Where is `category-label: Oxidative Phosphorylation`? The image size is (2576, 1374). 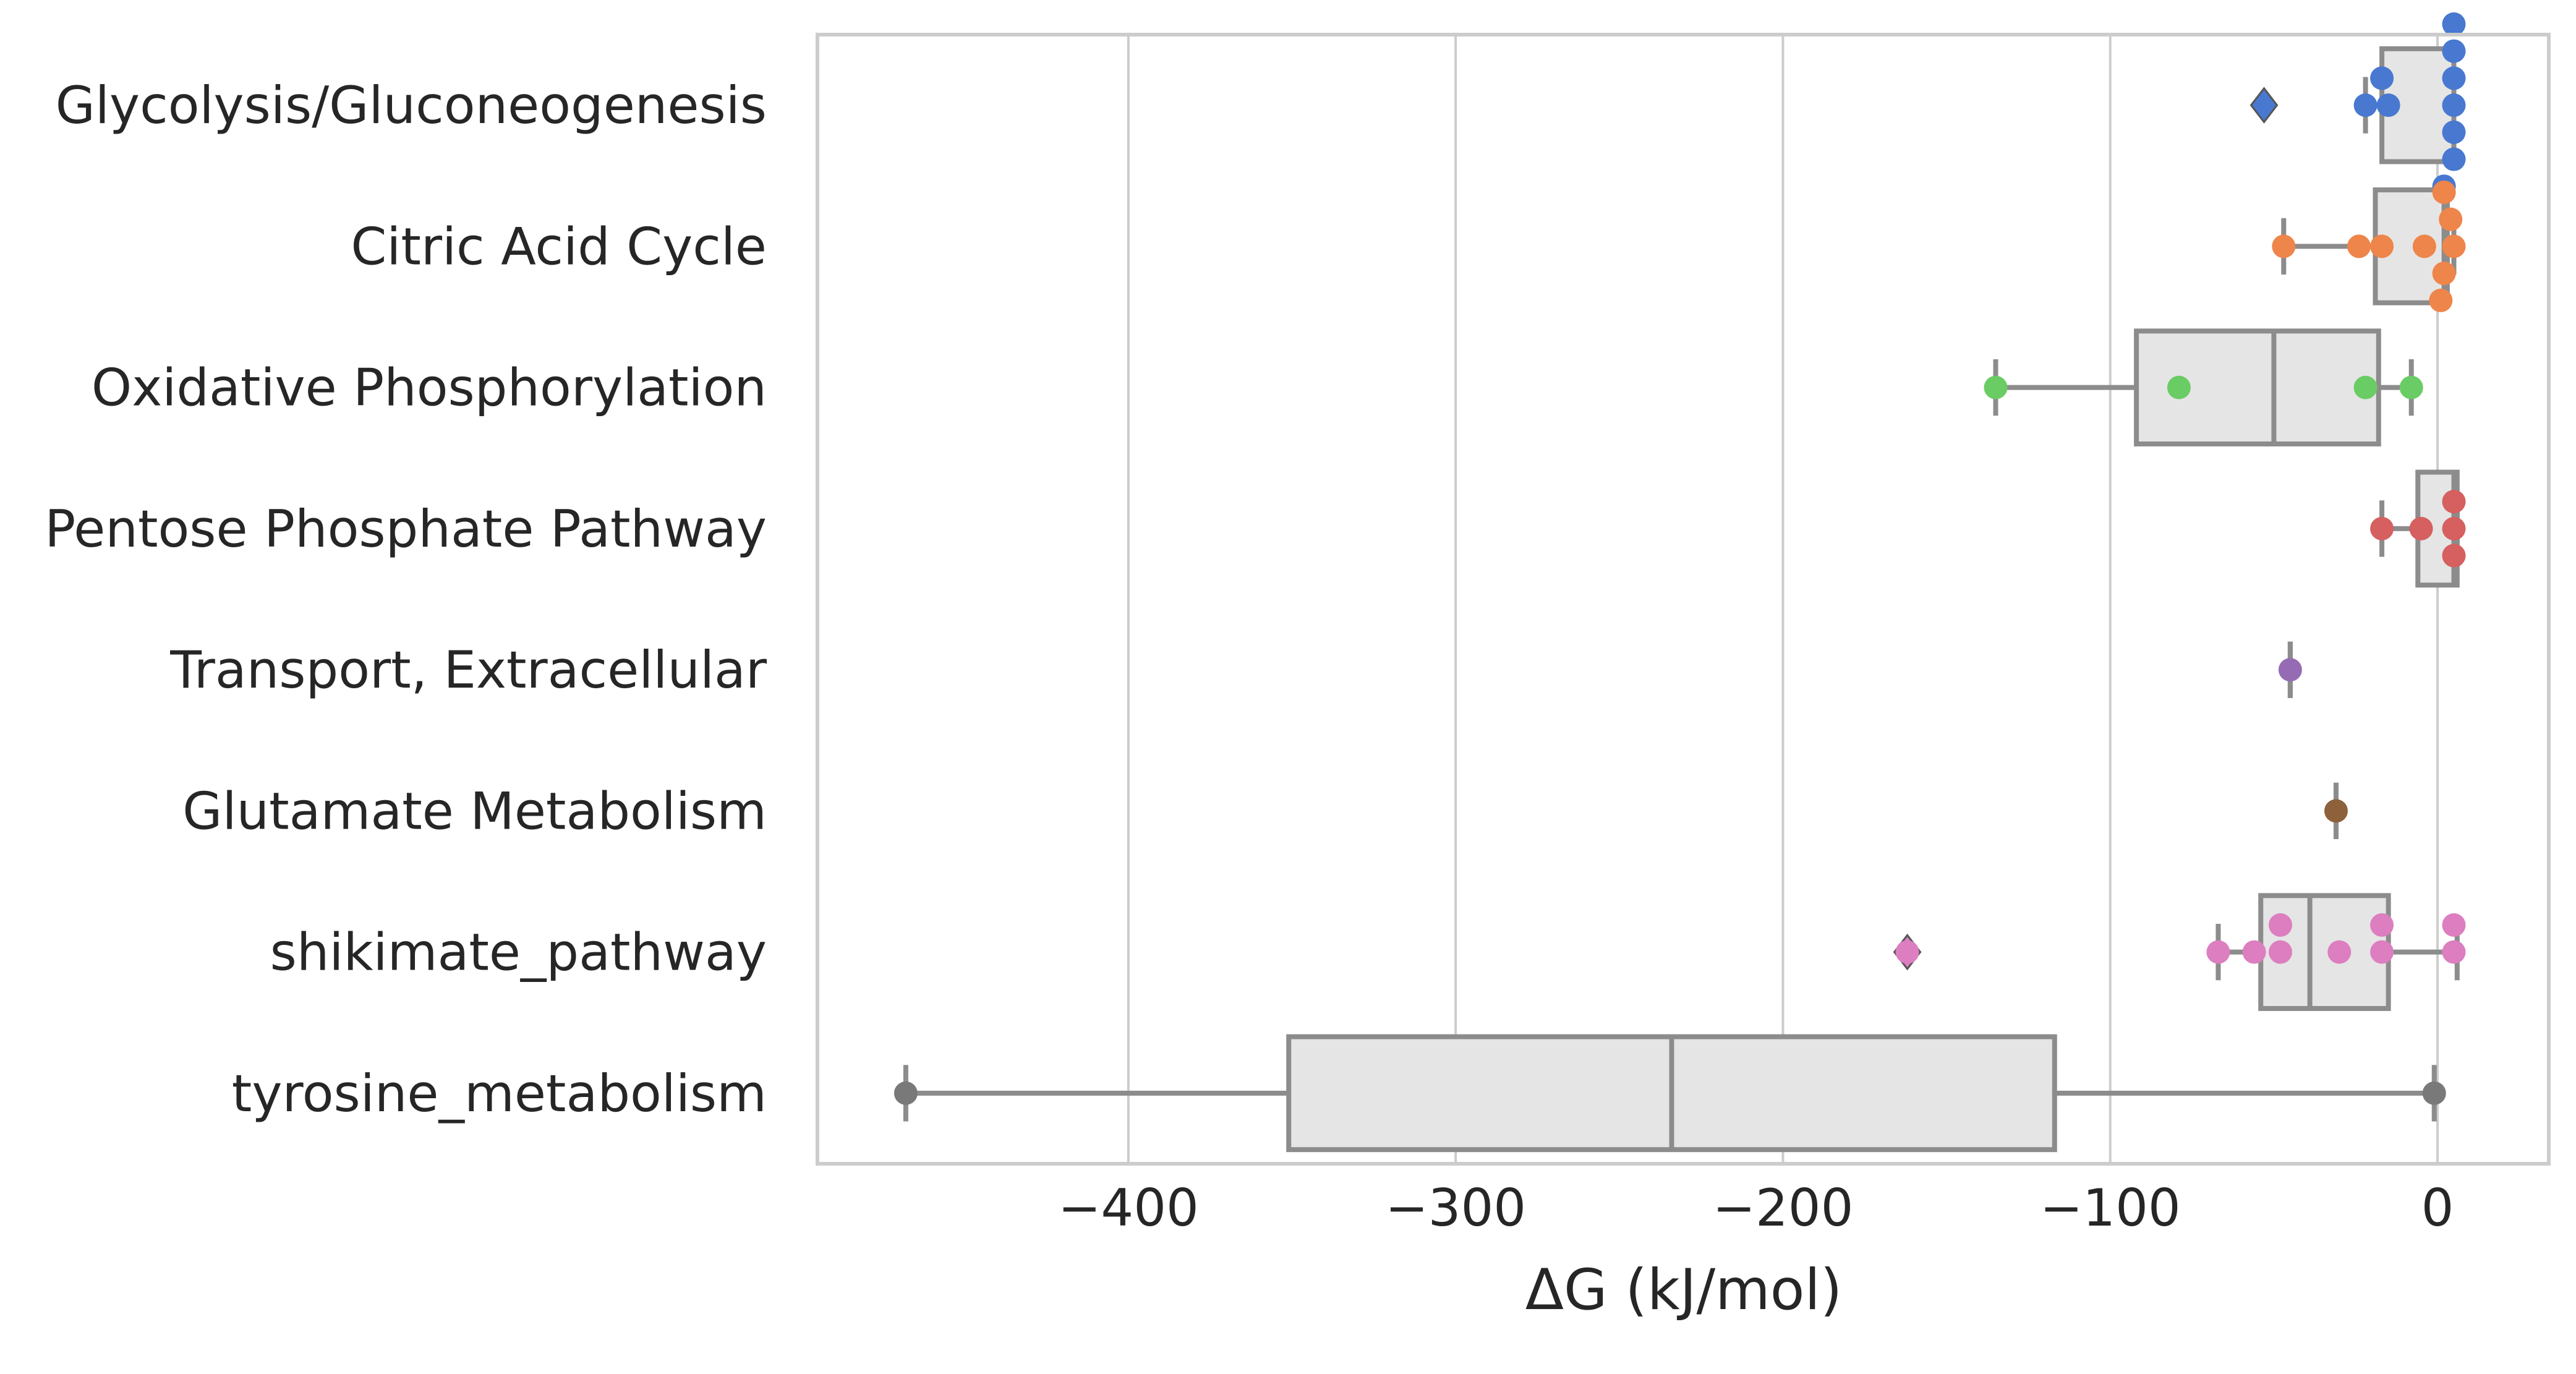 category-label: Oxidative Phosphorylation is located at coordinates (429, 388).